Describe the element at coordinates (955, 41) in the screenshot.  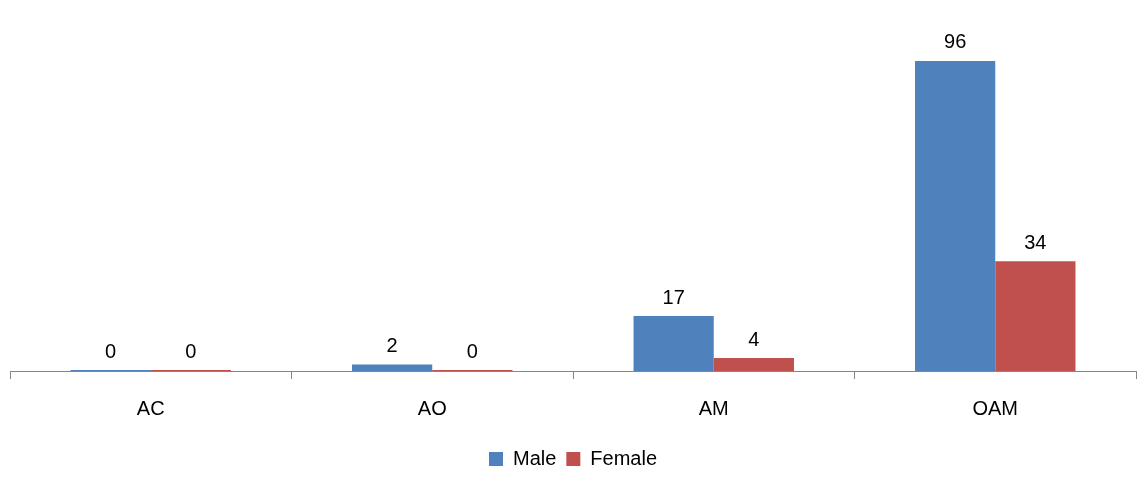
I see `data-label: 96` at that location.